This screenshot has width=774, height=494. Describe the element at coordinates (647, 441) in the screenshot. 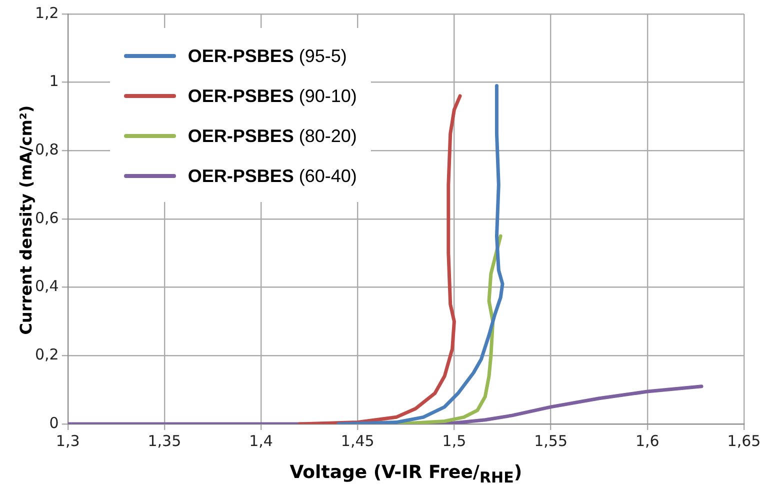

I see `x-tick-label: 1,6` at that location.